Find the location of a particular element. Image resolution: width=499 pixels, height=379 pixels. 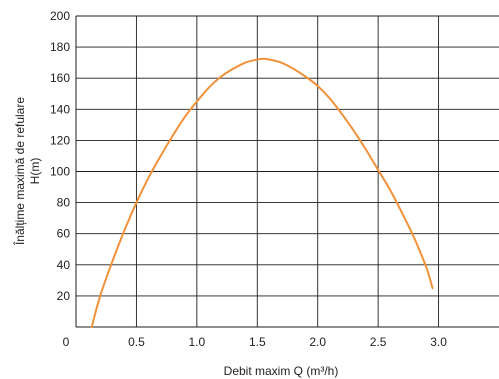

x-tick-label: 1.5 is located at coordinates (257, 342).